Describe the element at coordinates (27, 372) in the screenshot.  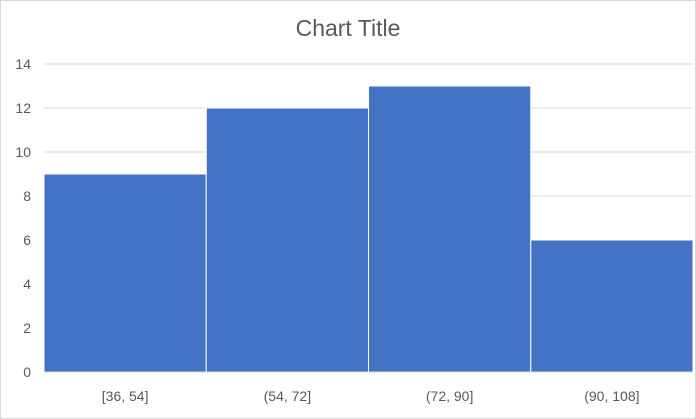
I see `y-tick-label: 0` at that location.